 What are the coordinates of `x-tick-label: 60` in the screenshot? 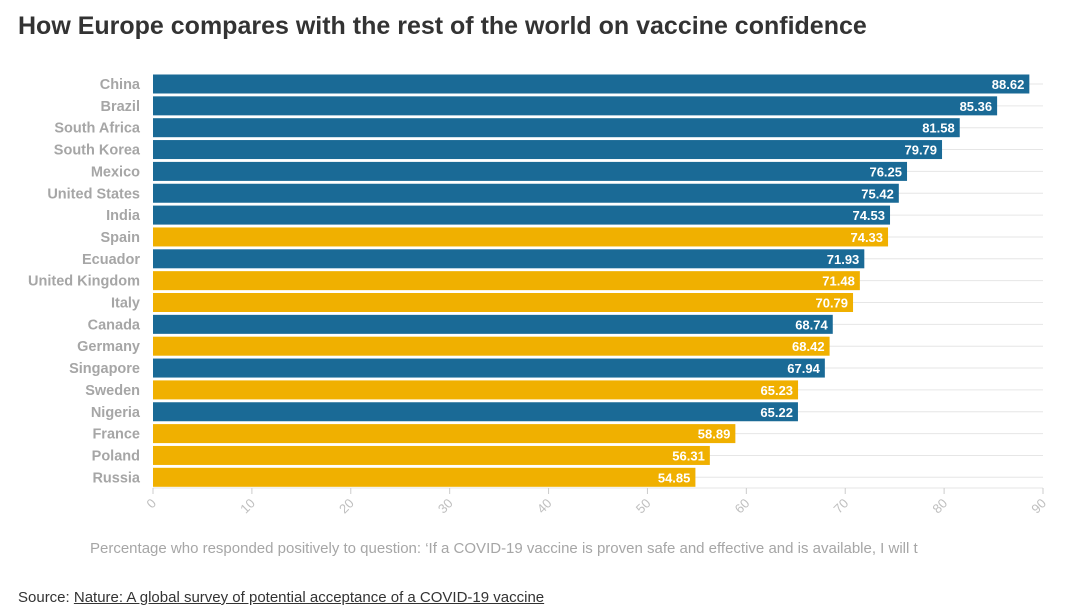 It's located at (742, 506).